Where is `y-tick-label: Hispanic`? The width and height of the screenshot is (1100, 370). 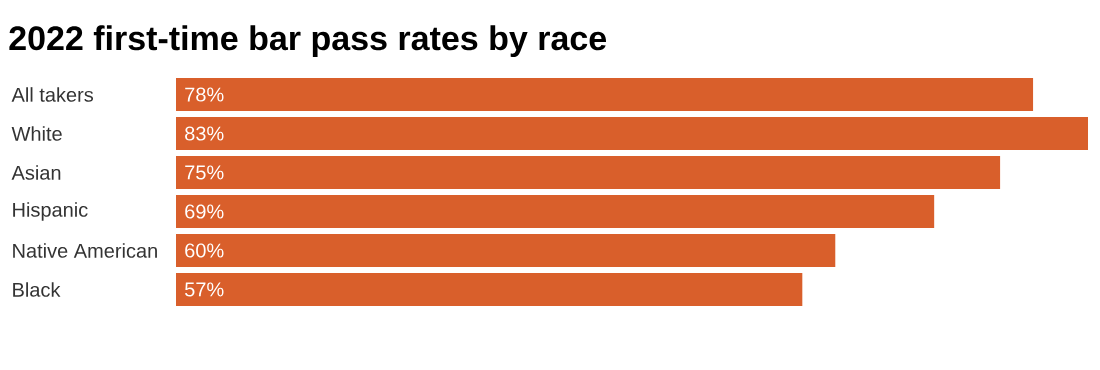 y-tick-label: Hispanic is located at coordinates (50, 211).